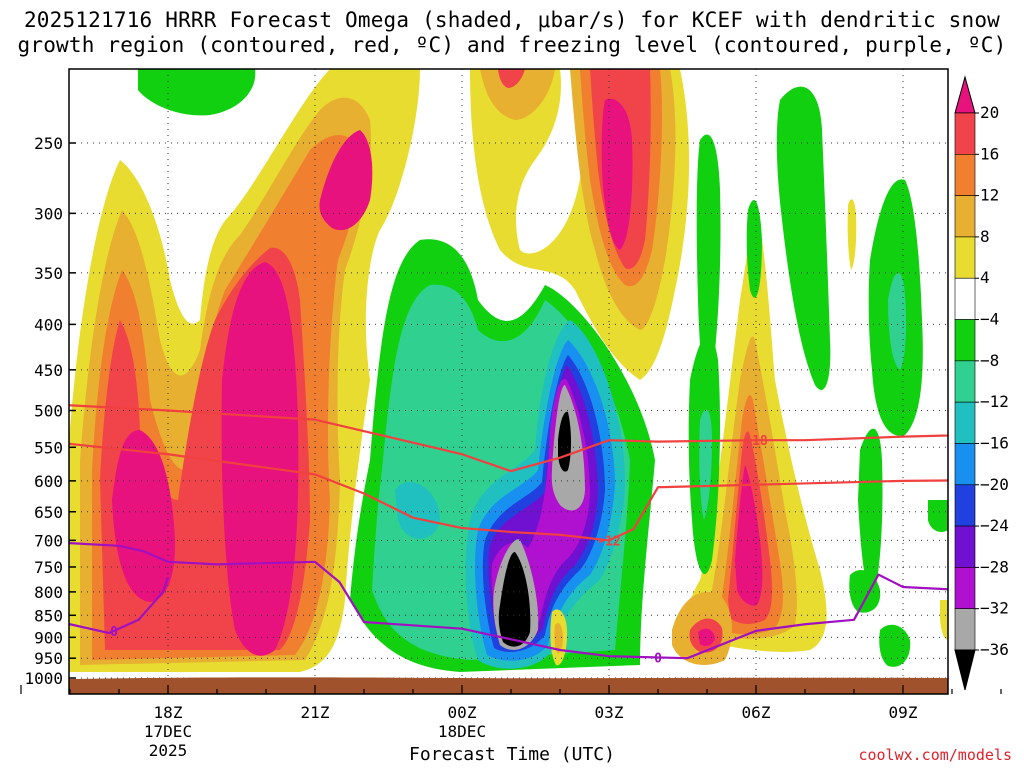  What do you see at coordinates (989, 112) in the screenshot?
I see `colorbar-label: 20` at bounding box center [989, 112].